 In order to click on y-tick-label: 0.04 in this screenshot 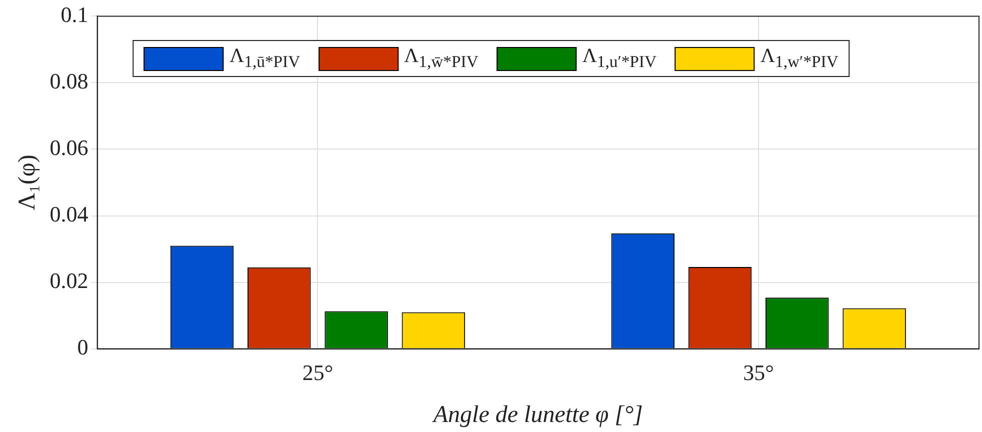, I will do `click(69, 214)`.